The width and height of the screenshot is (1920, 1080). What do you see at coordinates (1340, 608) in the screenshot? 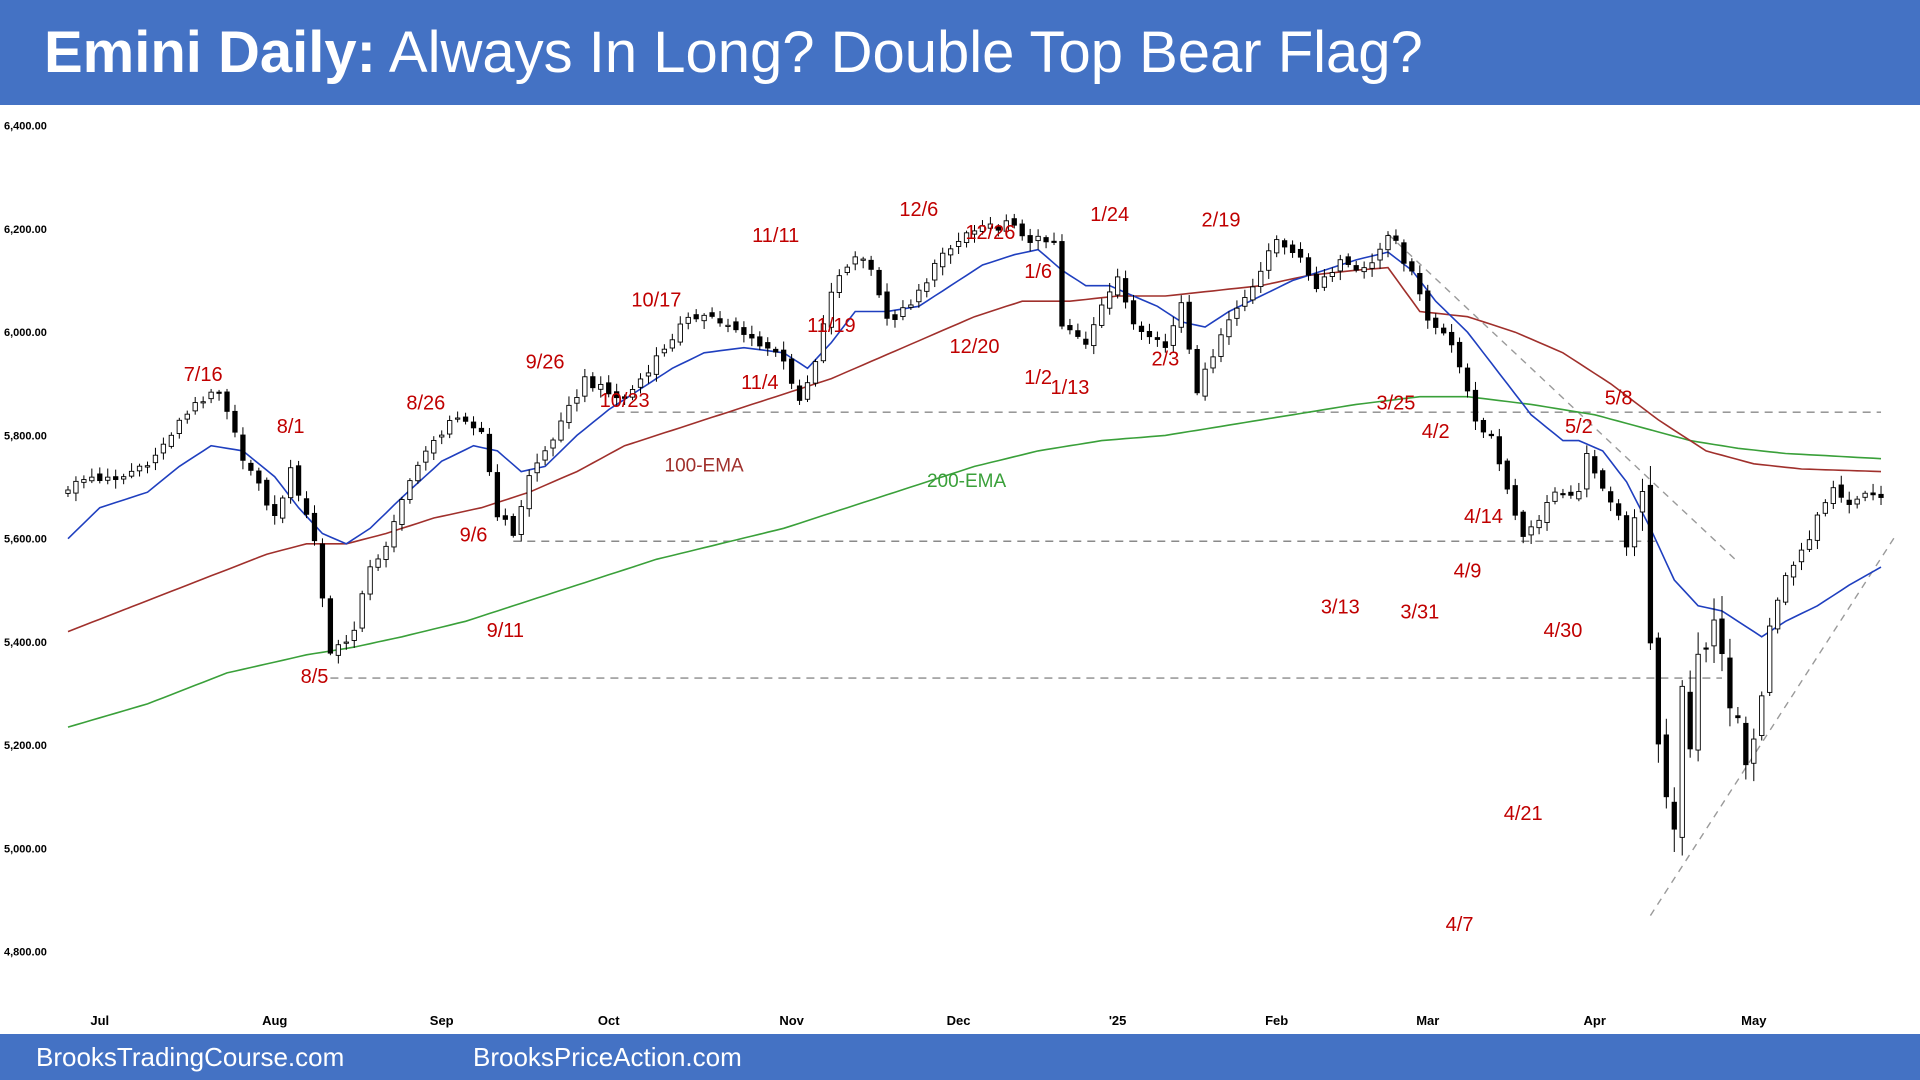
I see `annotation-label: 3/13` at bounding box center [1340, 608].